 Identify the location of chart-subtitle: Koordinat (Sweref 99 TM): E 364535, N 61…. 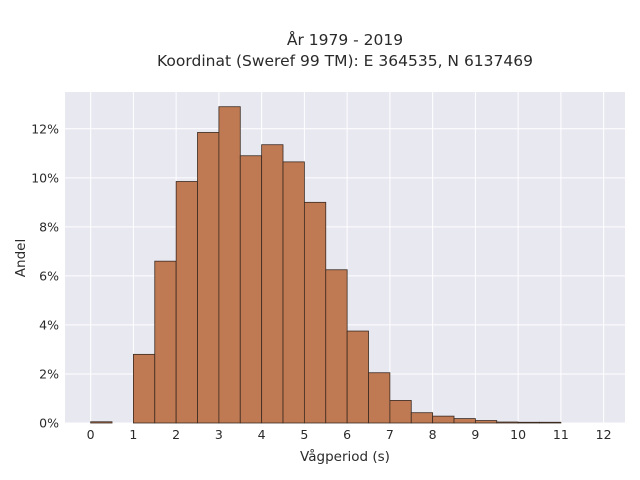
(345, 61).